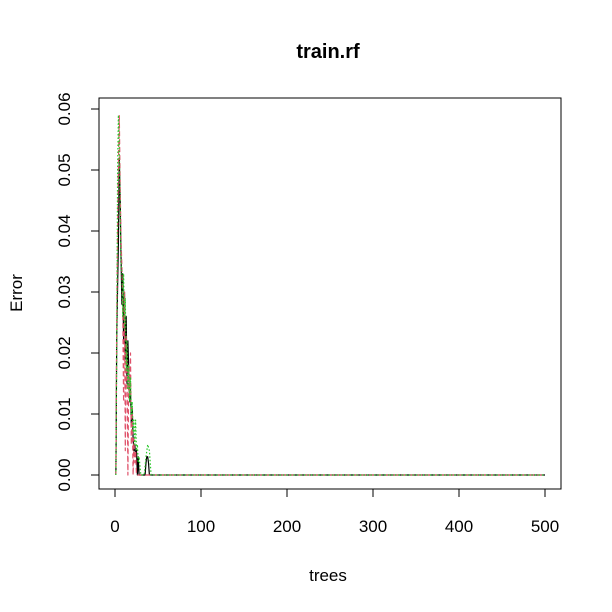  Describe the element at coordinates (64, 352) in the screenshot. I see `y-tick-label: 0.02` at that location.